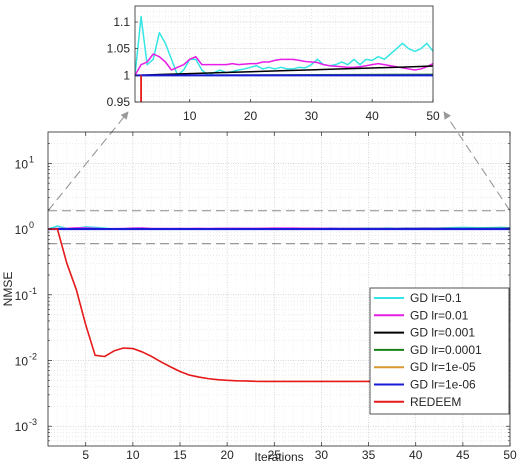 The height and width of the screenshot is (469, 518). I want to click on y-tick-exponent: -1, so click(33, 291).